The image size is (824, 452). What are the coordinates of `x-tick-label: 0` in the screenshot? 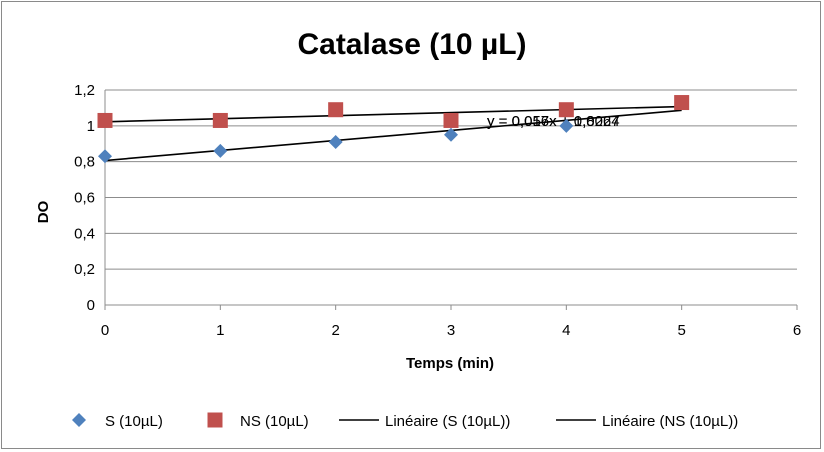 It's located at (105, 330).